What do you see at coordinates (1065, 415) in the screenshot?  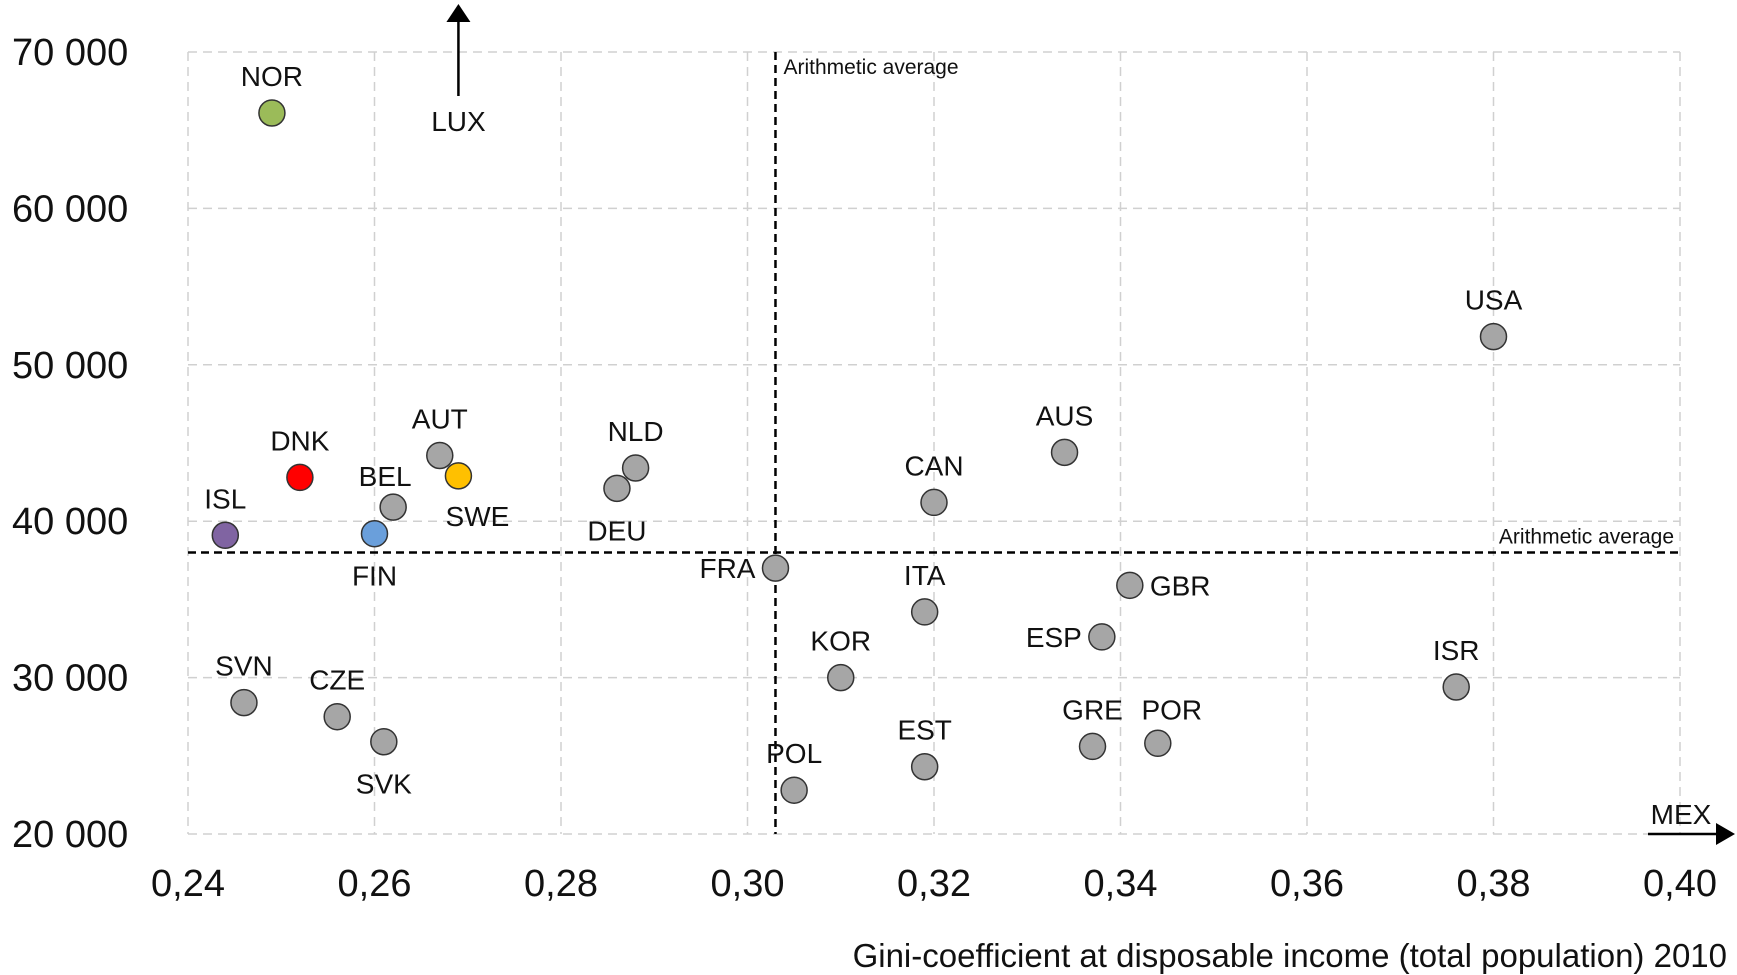 I see `point-label-aus: AUS` at bounding box center [1065, 415].